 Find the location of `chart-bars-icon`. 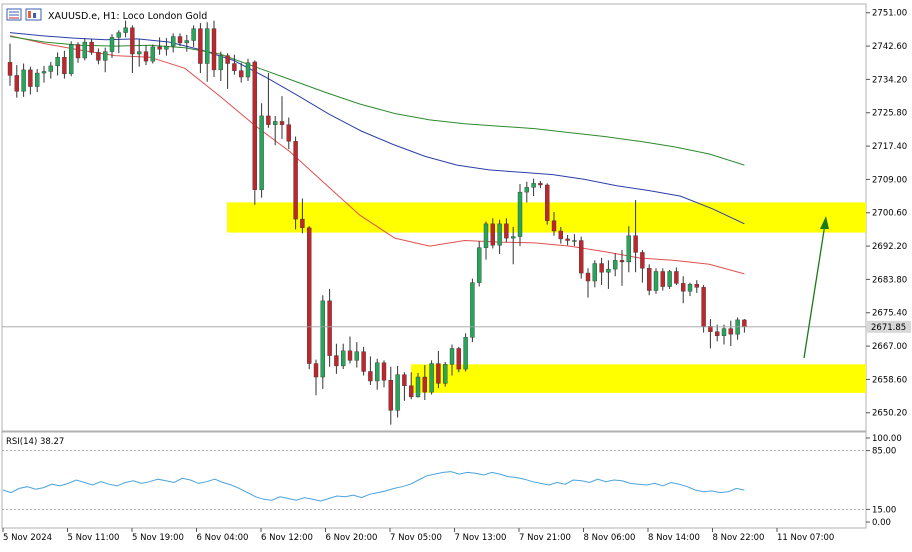

chart-bars-icon is located at coordinates (33, 14).